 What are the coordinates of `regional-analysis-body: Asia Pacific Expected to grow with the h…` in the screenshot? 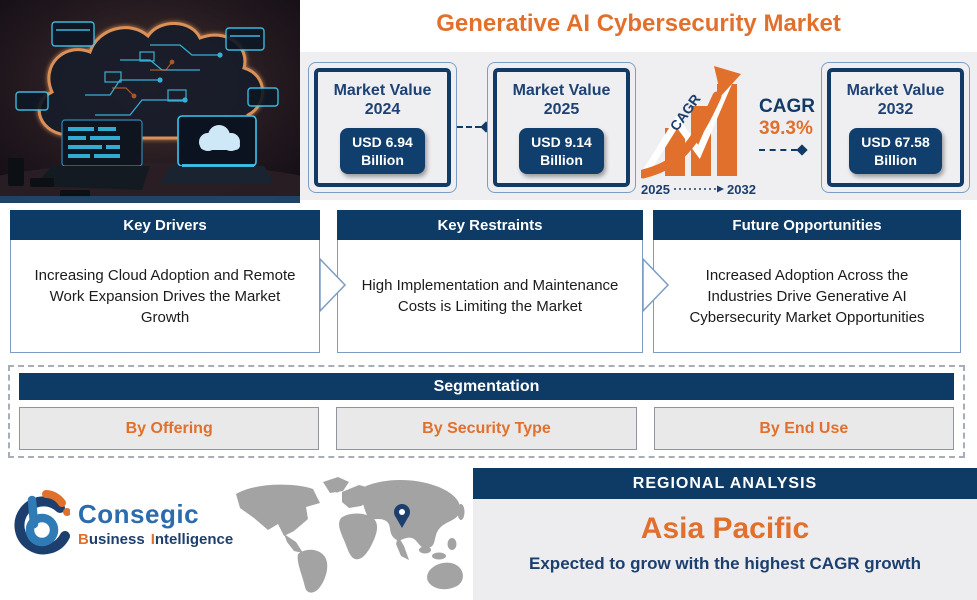 It's located at (725, 549).